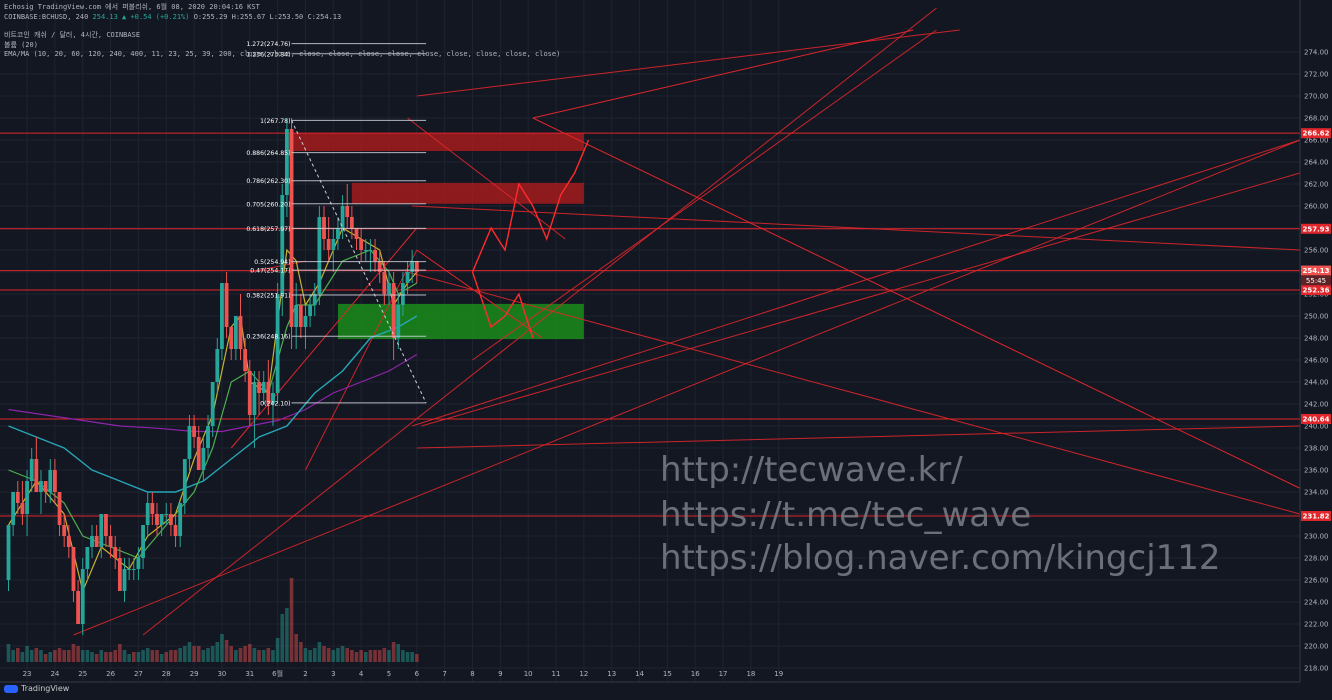 This screenshot has height=700, width=1332. What do you see at coordinates (1316, 537) in the screenshot?
I see `price-tick-label: 230.00` at bounding box center [1316, 537].